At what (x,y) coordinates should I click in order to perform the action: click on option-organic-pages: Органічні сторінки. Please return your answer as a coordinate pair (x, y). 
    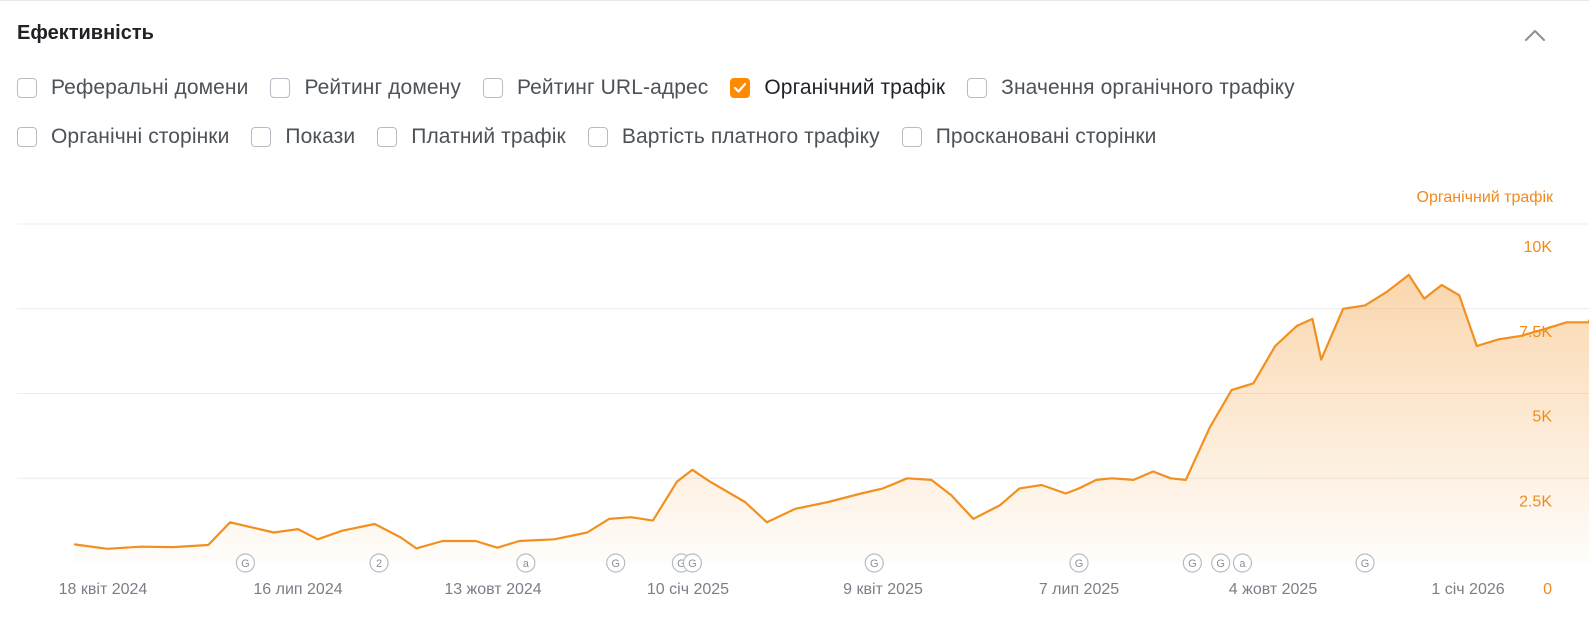
    Looking at the image, I should click on (123, 137).